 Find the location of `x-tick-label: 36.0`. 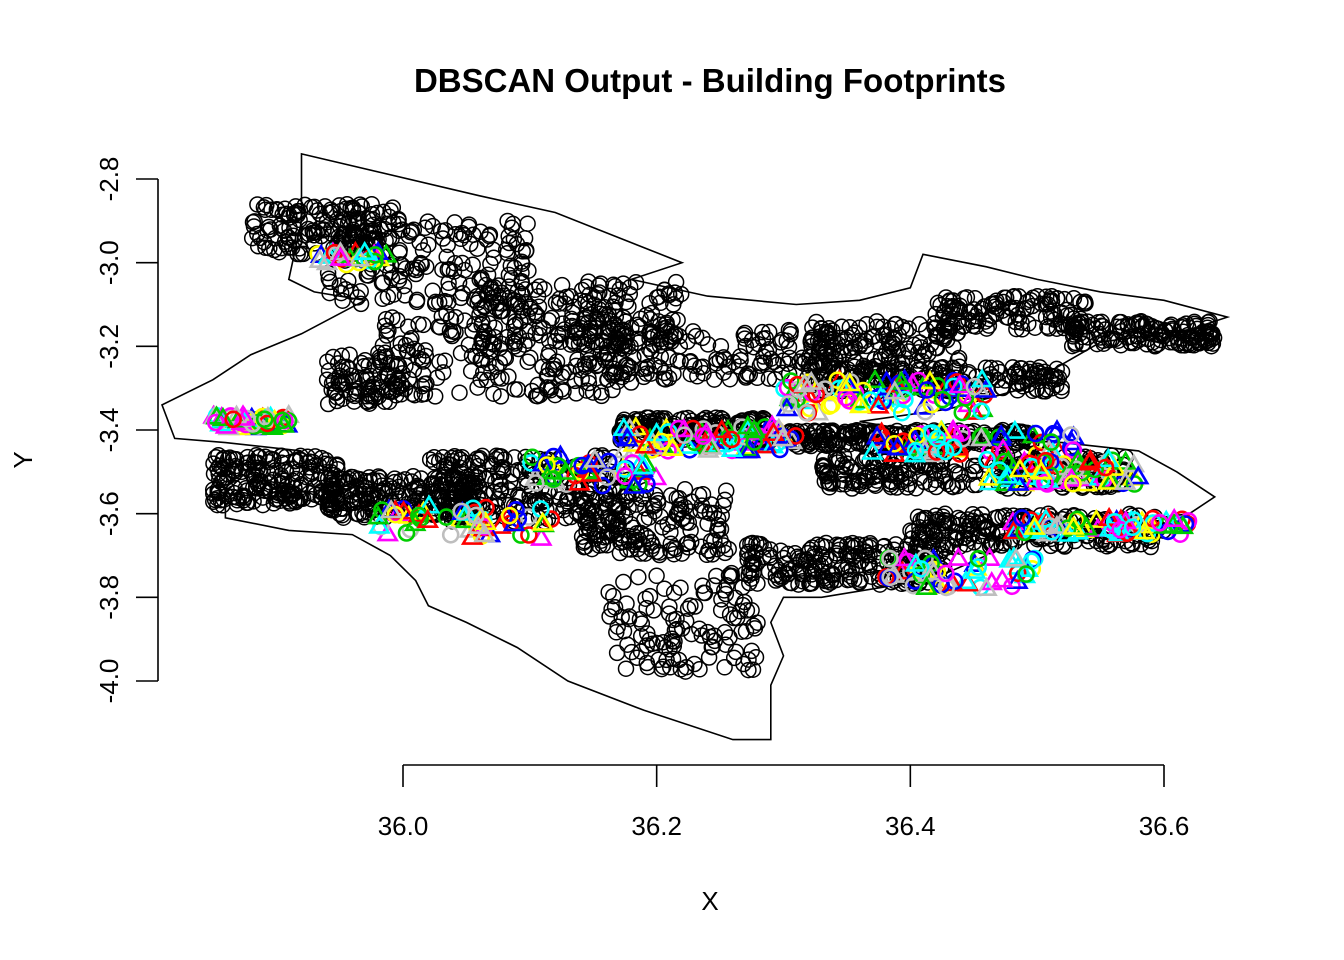

x-tick-label: 36.0 is located at coordinates (403, 826).